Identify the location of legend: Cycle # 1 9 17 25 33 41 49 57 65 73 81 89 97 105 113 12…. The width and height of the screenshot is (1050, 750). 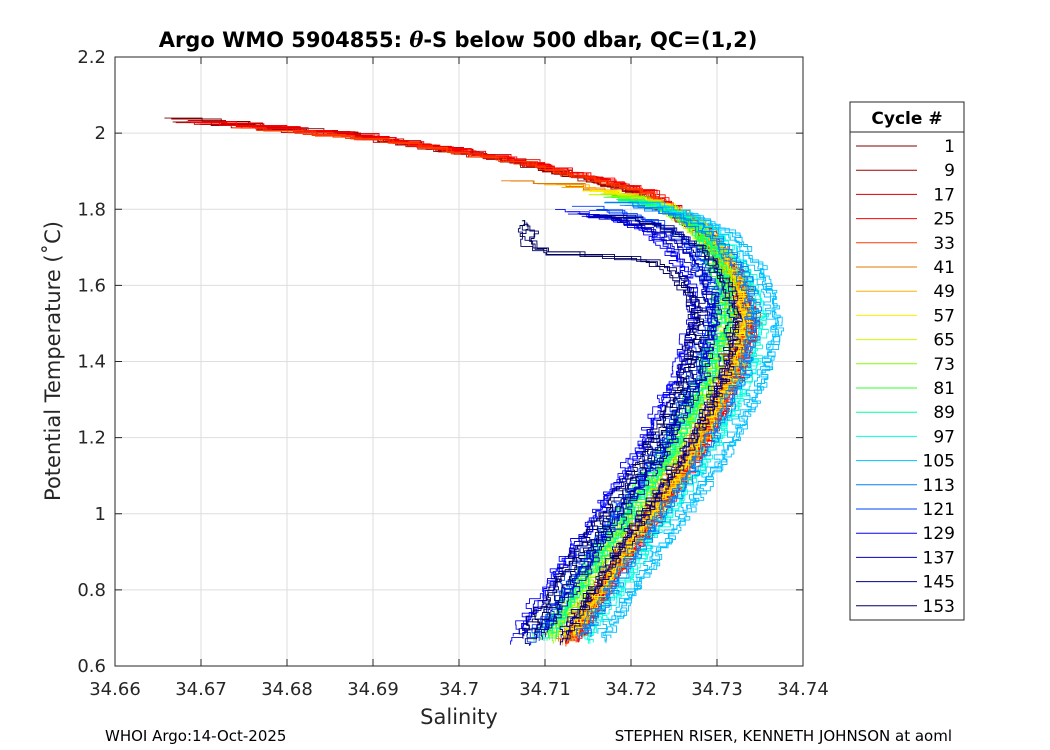
(907, 361).